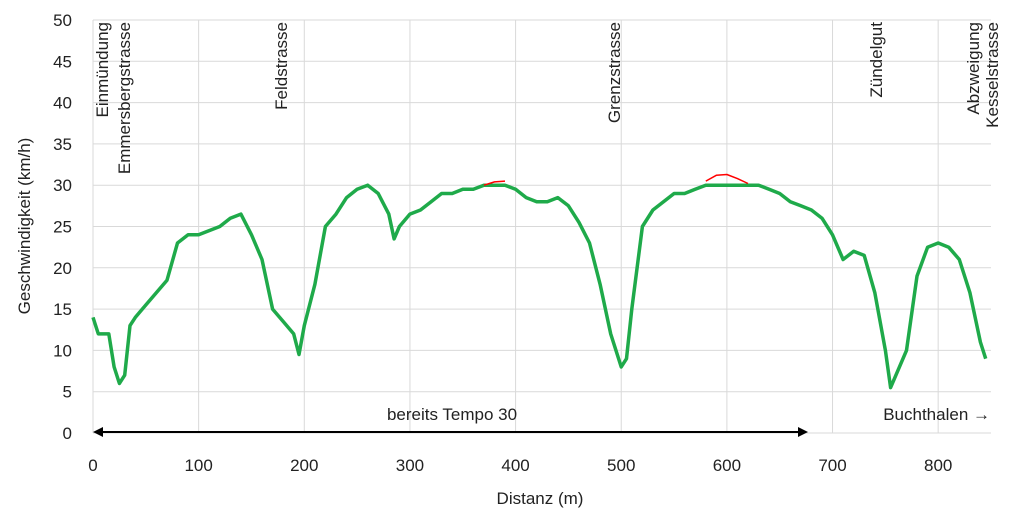 The height and width of the screenshot is (517, 1011). What do you see at coordinates (515, 465) in the screenshot?
I see `x-tick-label: 400` at bounding box center [515, 465].